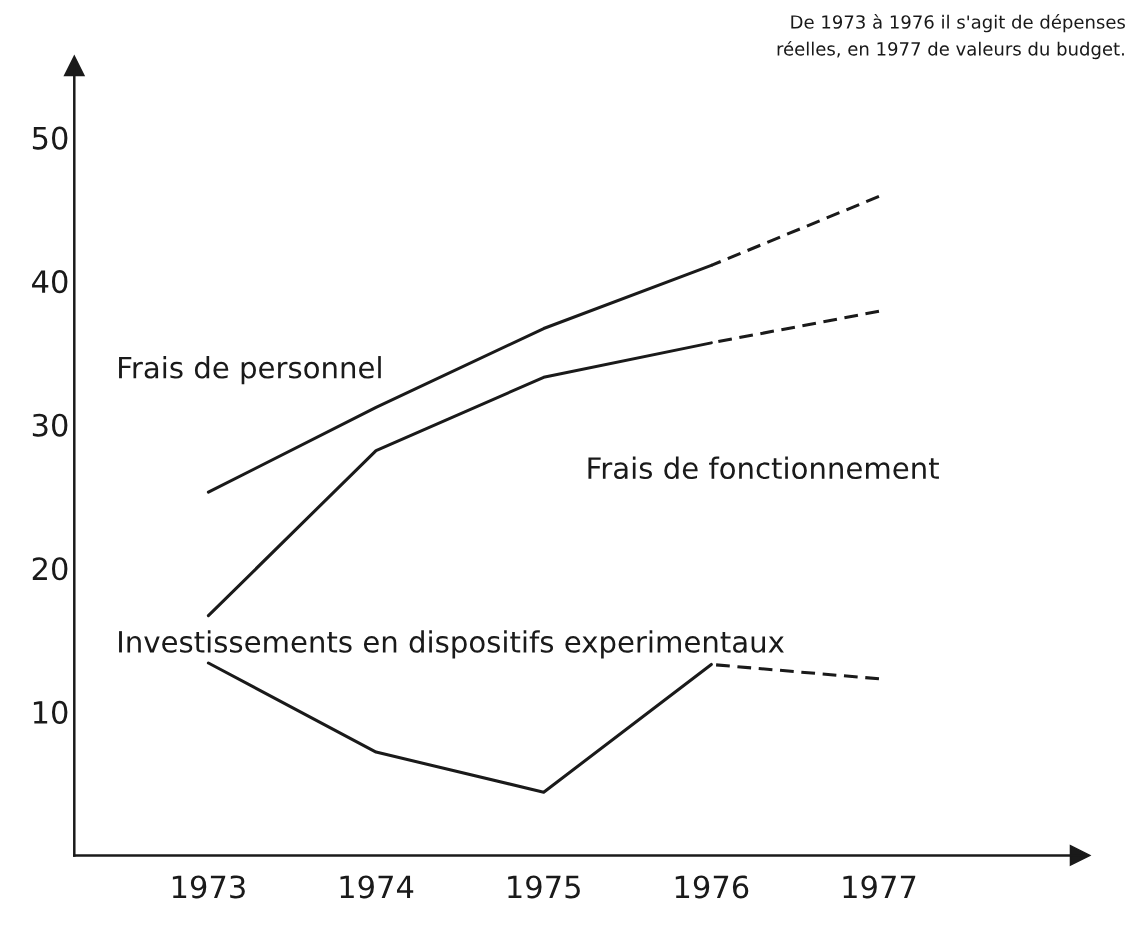  What do you see at coordinates (712, 887) in the screenshot?
I see `x-tick-label: 1976` at bounding box center [712, 887].